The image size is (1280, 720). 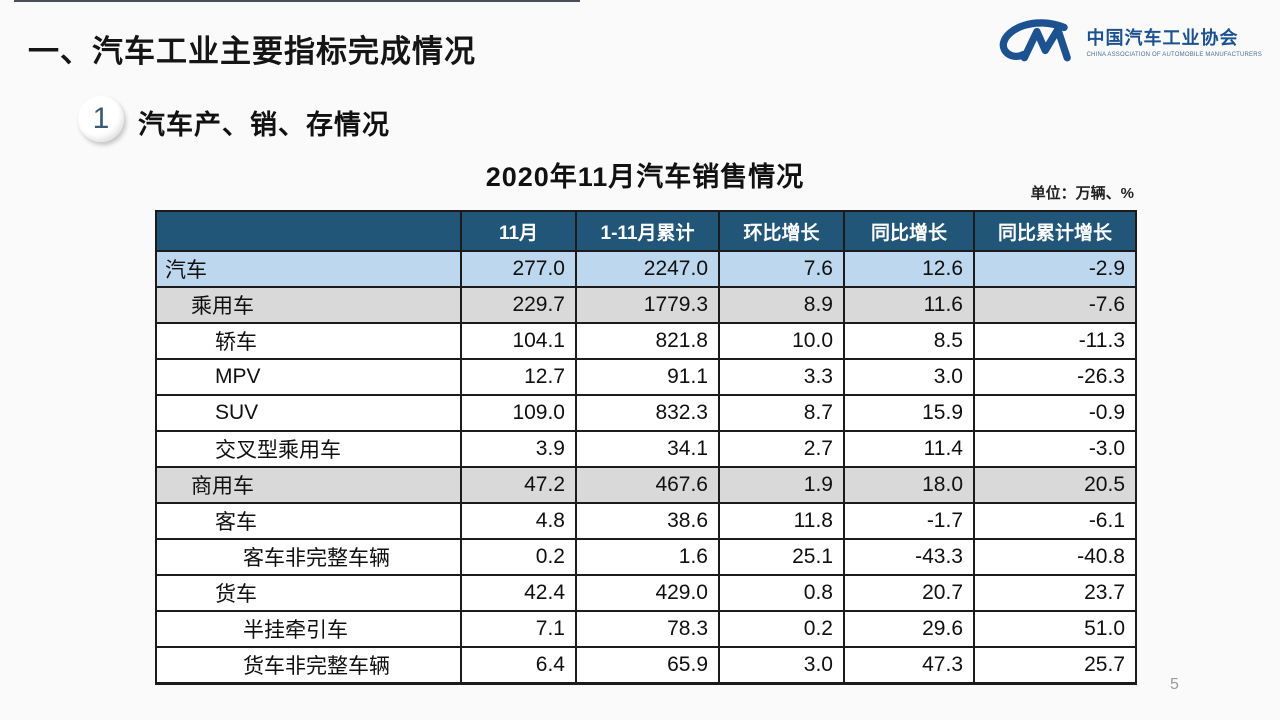 I want to click on value-cell: 2.7, so click(x=781, y=449).